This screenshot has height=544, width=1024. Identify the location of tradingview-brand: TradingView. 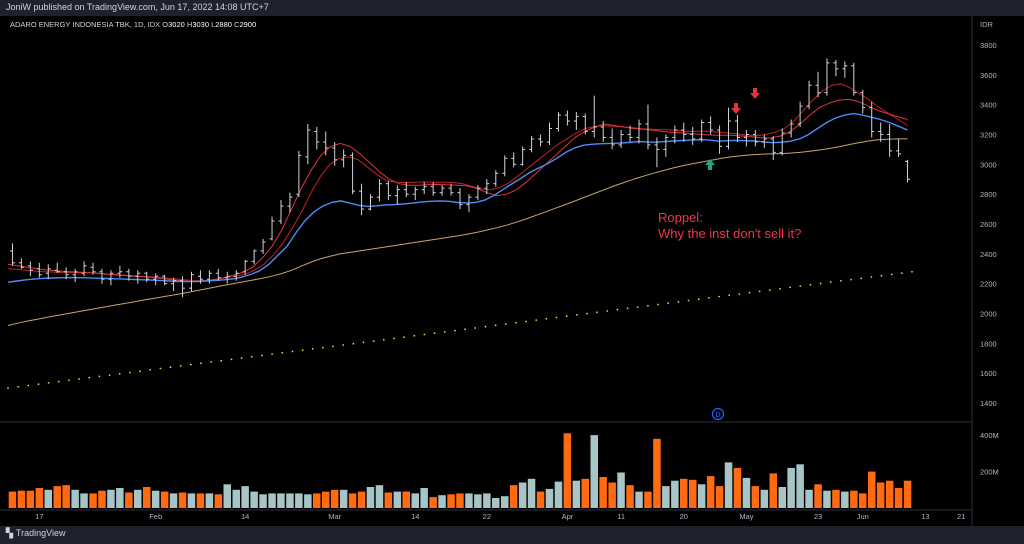
(40, 533).